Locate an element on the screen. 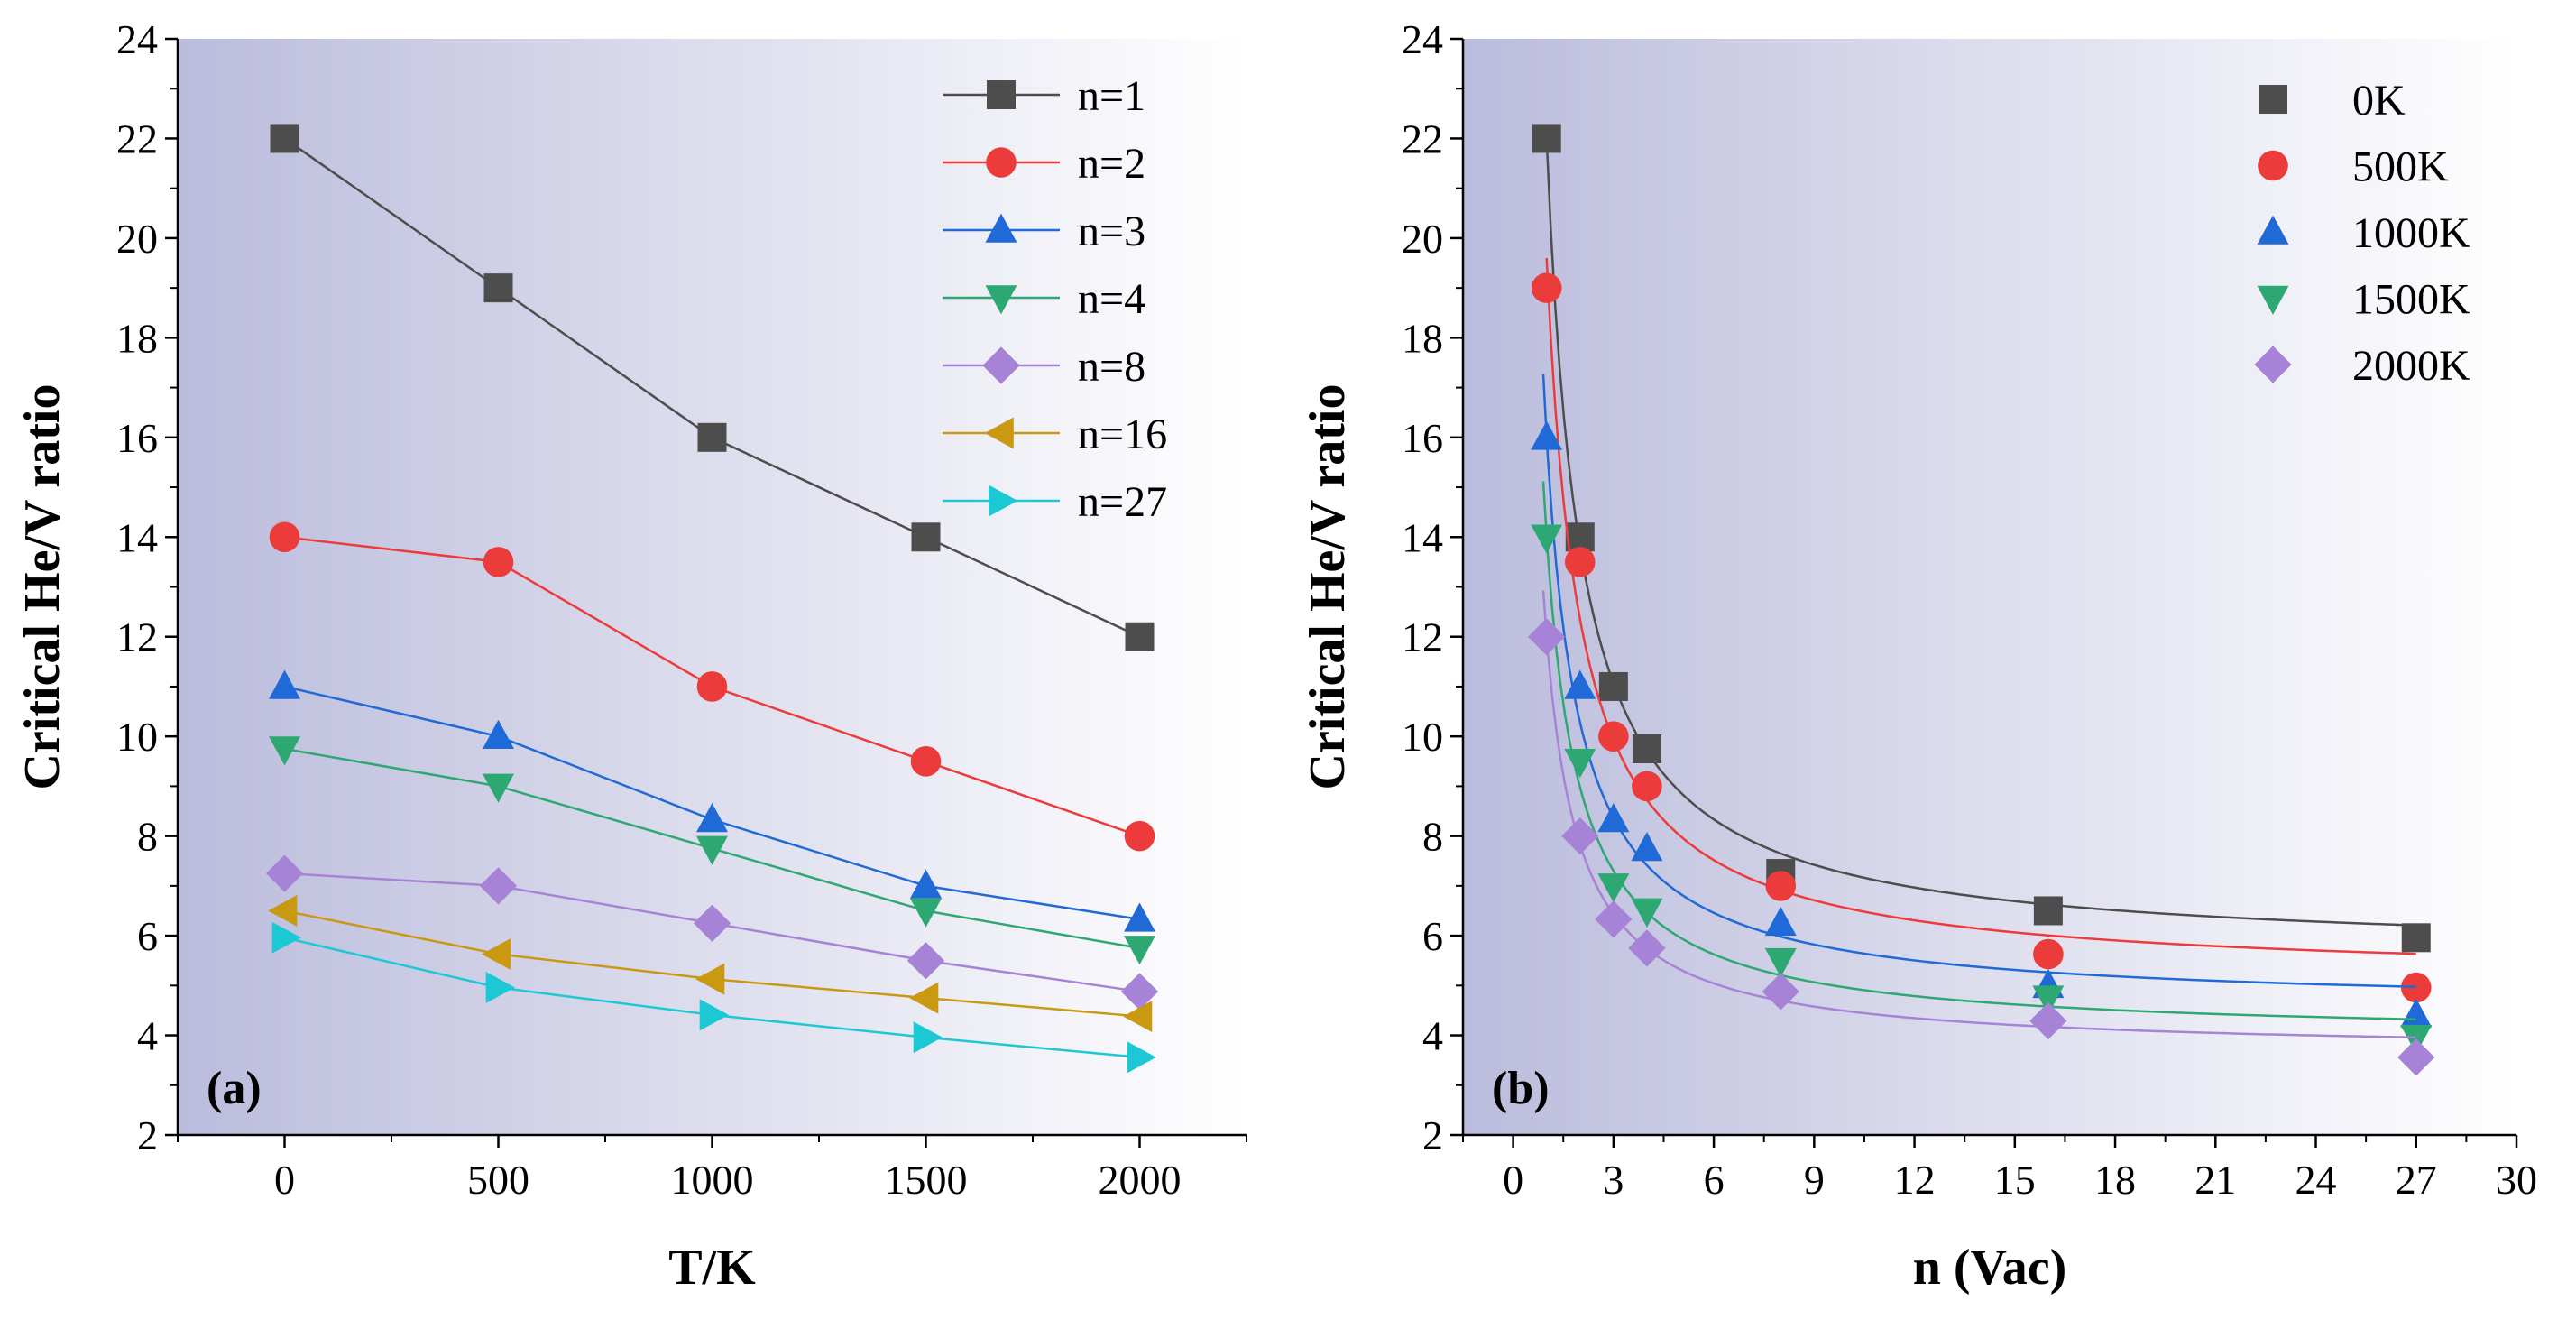 This screenshot has height=1329, width=2576. x-tick-label: 0 is located at coordinates (1513, 1180).